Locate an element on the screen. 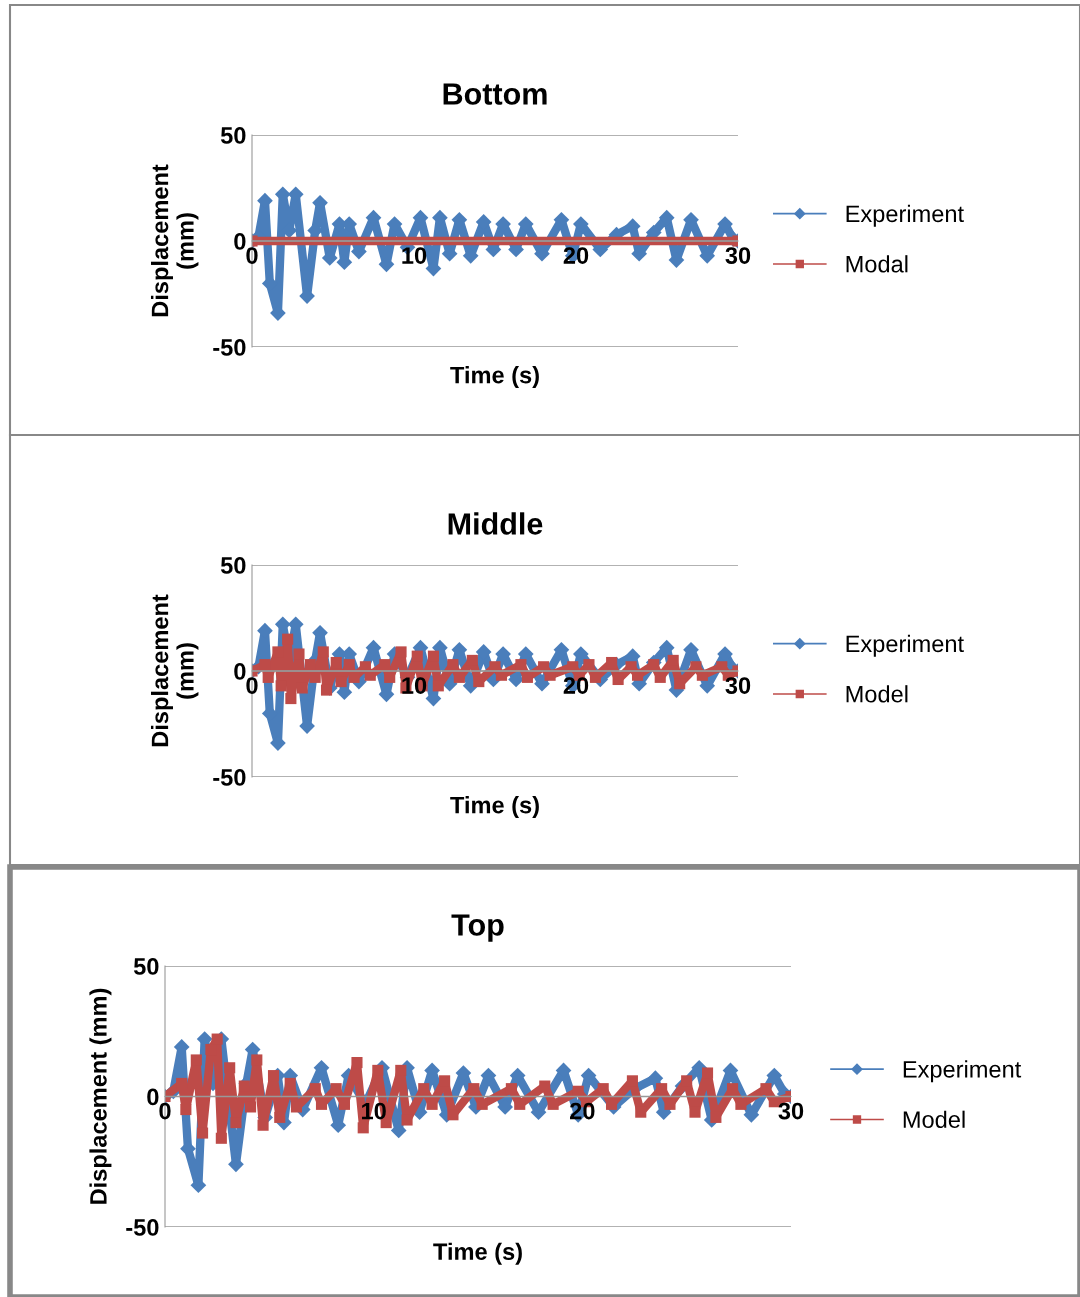  chart-title: Middle is located at coordinates (495, 523).